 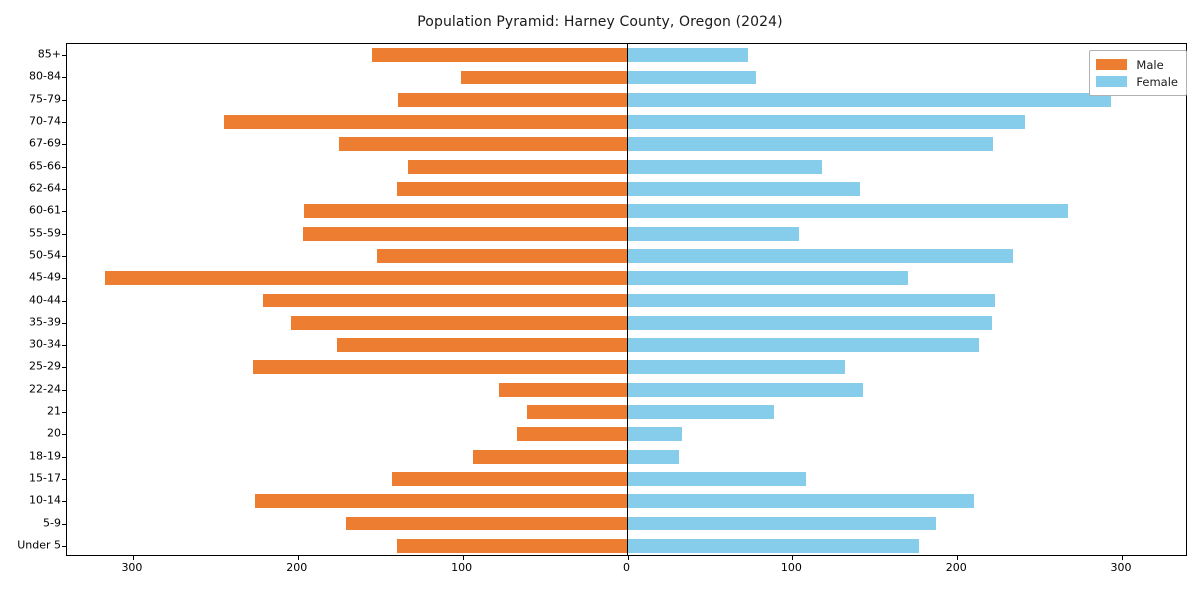 I want to click on zero-axis-line, so click(x=627, y=299).